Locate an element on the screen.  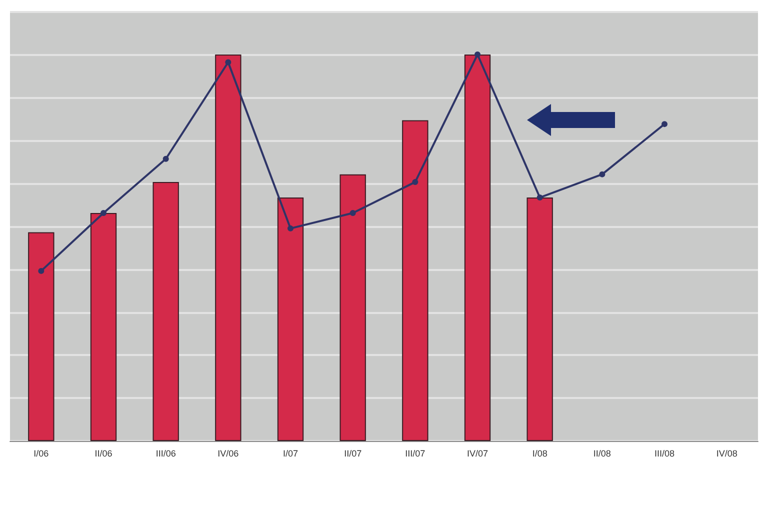
x-tick-label: III/08 is located at coordinates (664, 453).